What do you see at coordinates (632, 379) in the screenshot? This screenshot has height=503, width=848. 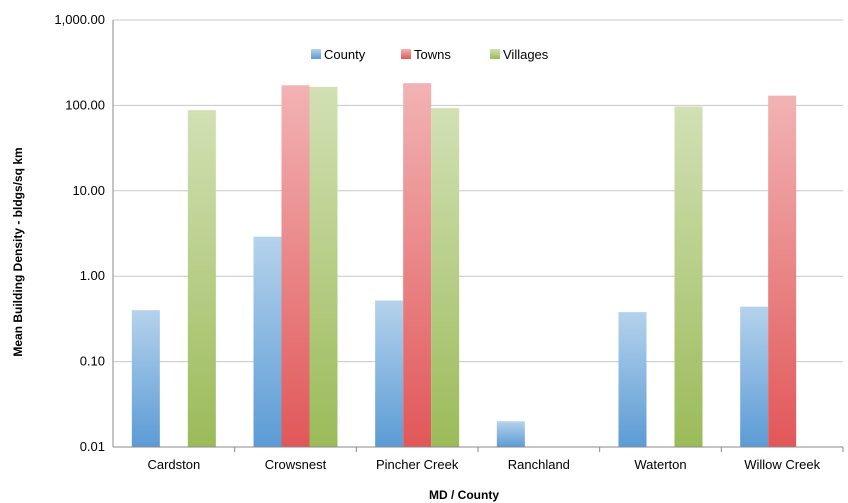 I see `bar-county-waterton` at bounding box center [632, 379].